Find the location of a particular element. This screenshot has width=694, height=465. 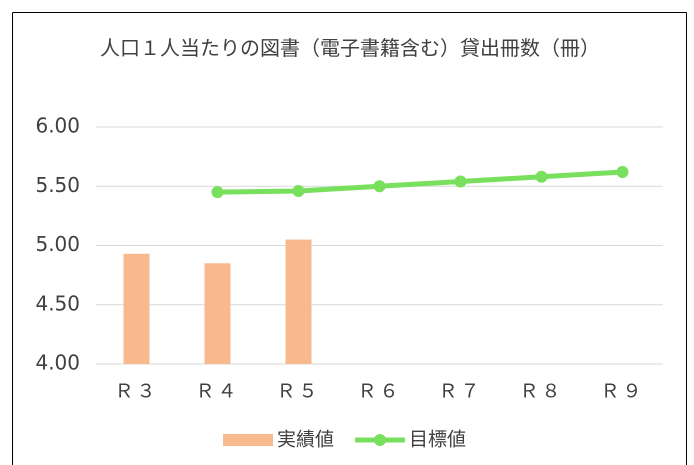

y-tick-label: 4.50 is located at coordinates (57, 303).